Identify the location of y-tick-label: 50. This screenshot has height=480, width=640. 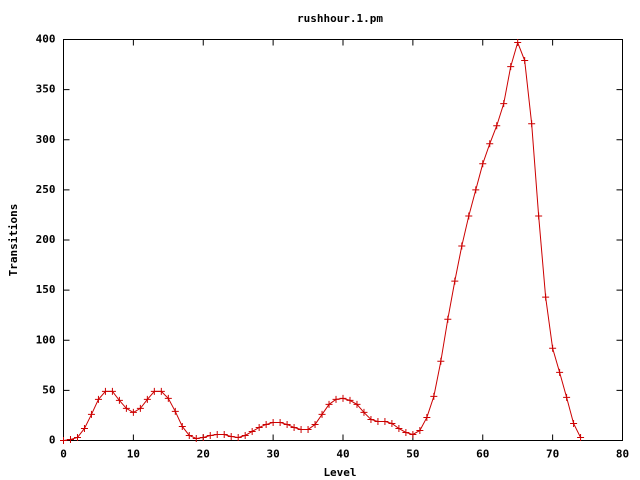
(48, 389).